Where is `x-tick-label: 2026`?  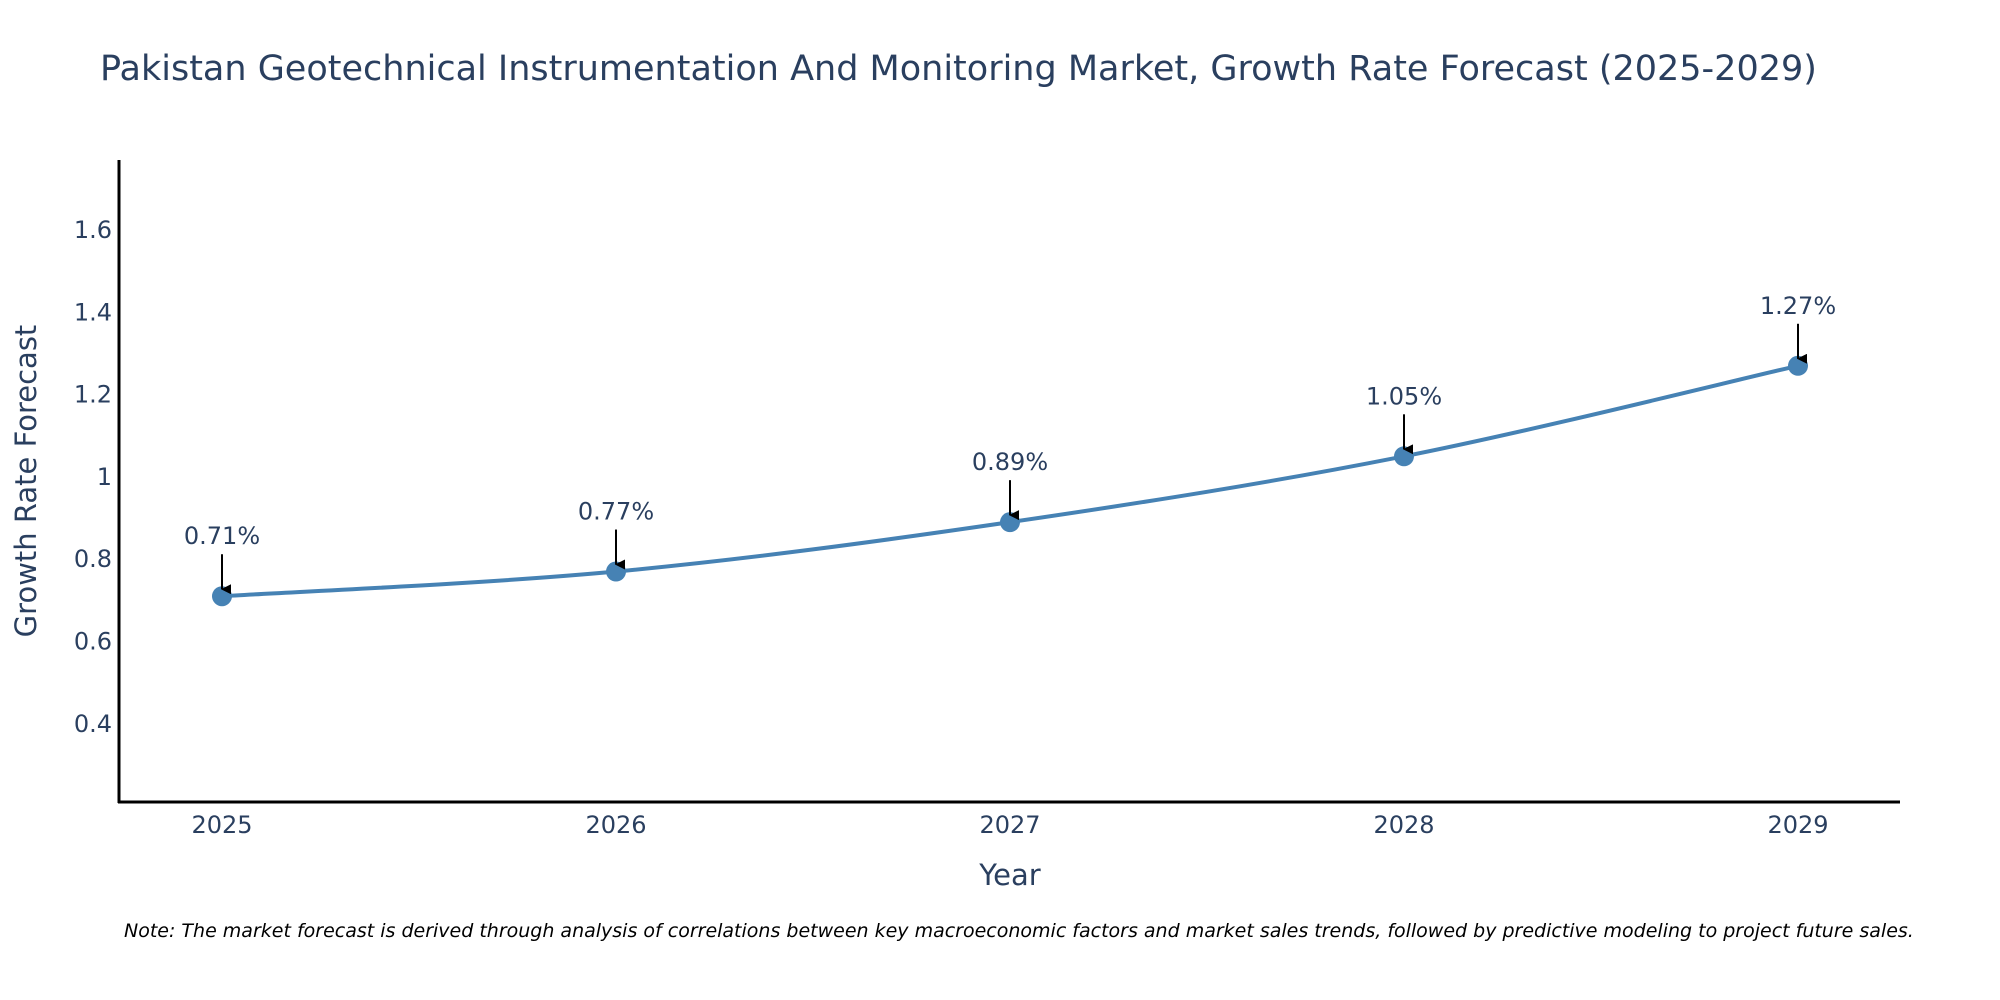
x-tick-label: 2026 is located at coordinates (615, 825).